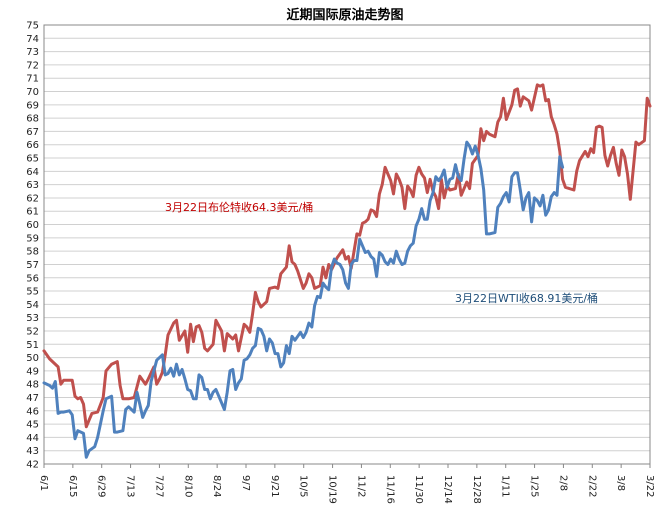 The height and width of the screenshot is (512, 666). Describe the element at coordinates (32, 292) in the screenshot. I see `y-tick-label: 55` at that location.